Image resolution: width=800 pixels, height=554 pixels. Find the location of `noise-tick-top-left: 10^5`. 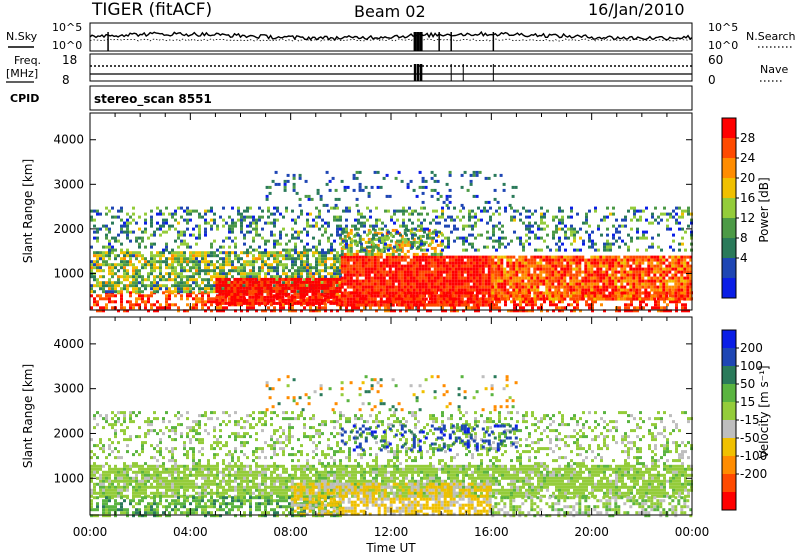

noise-tick-top-left: 10^5 is located at coordinates (67, 27).